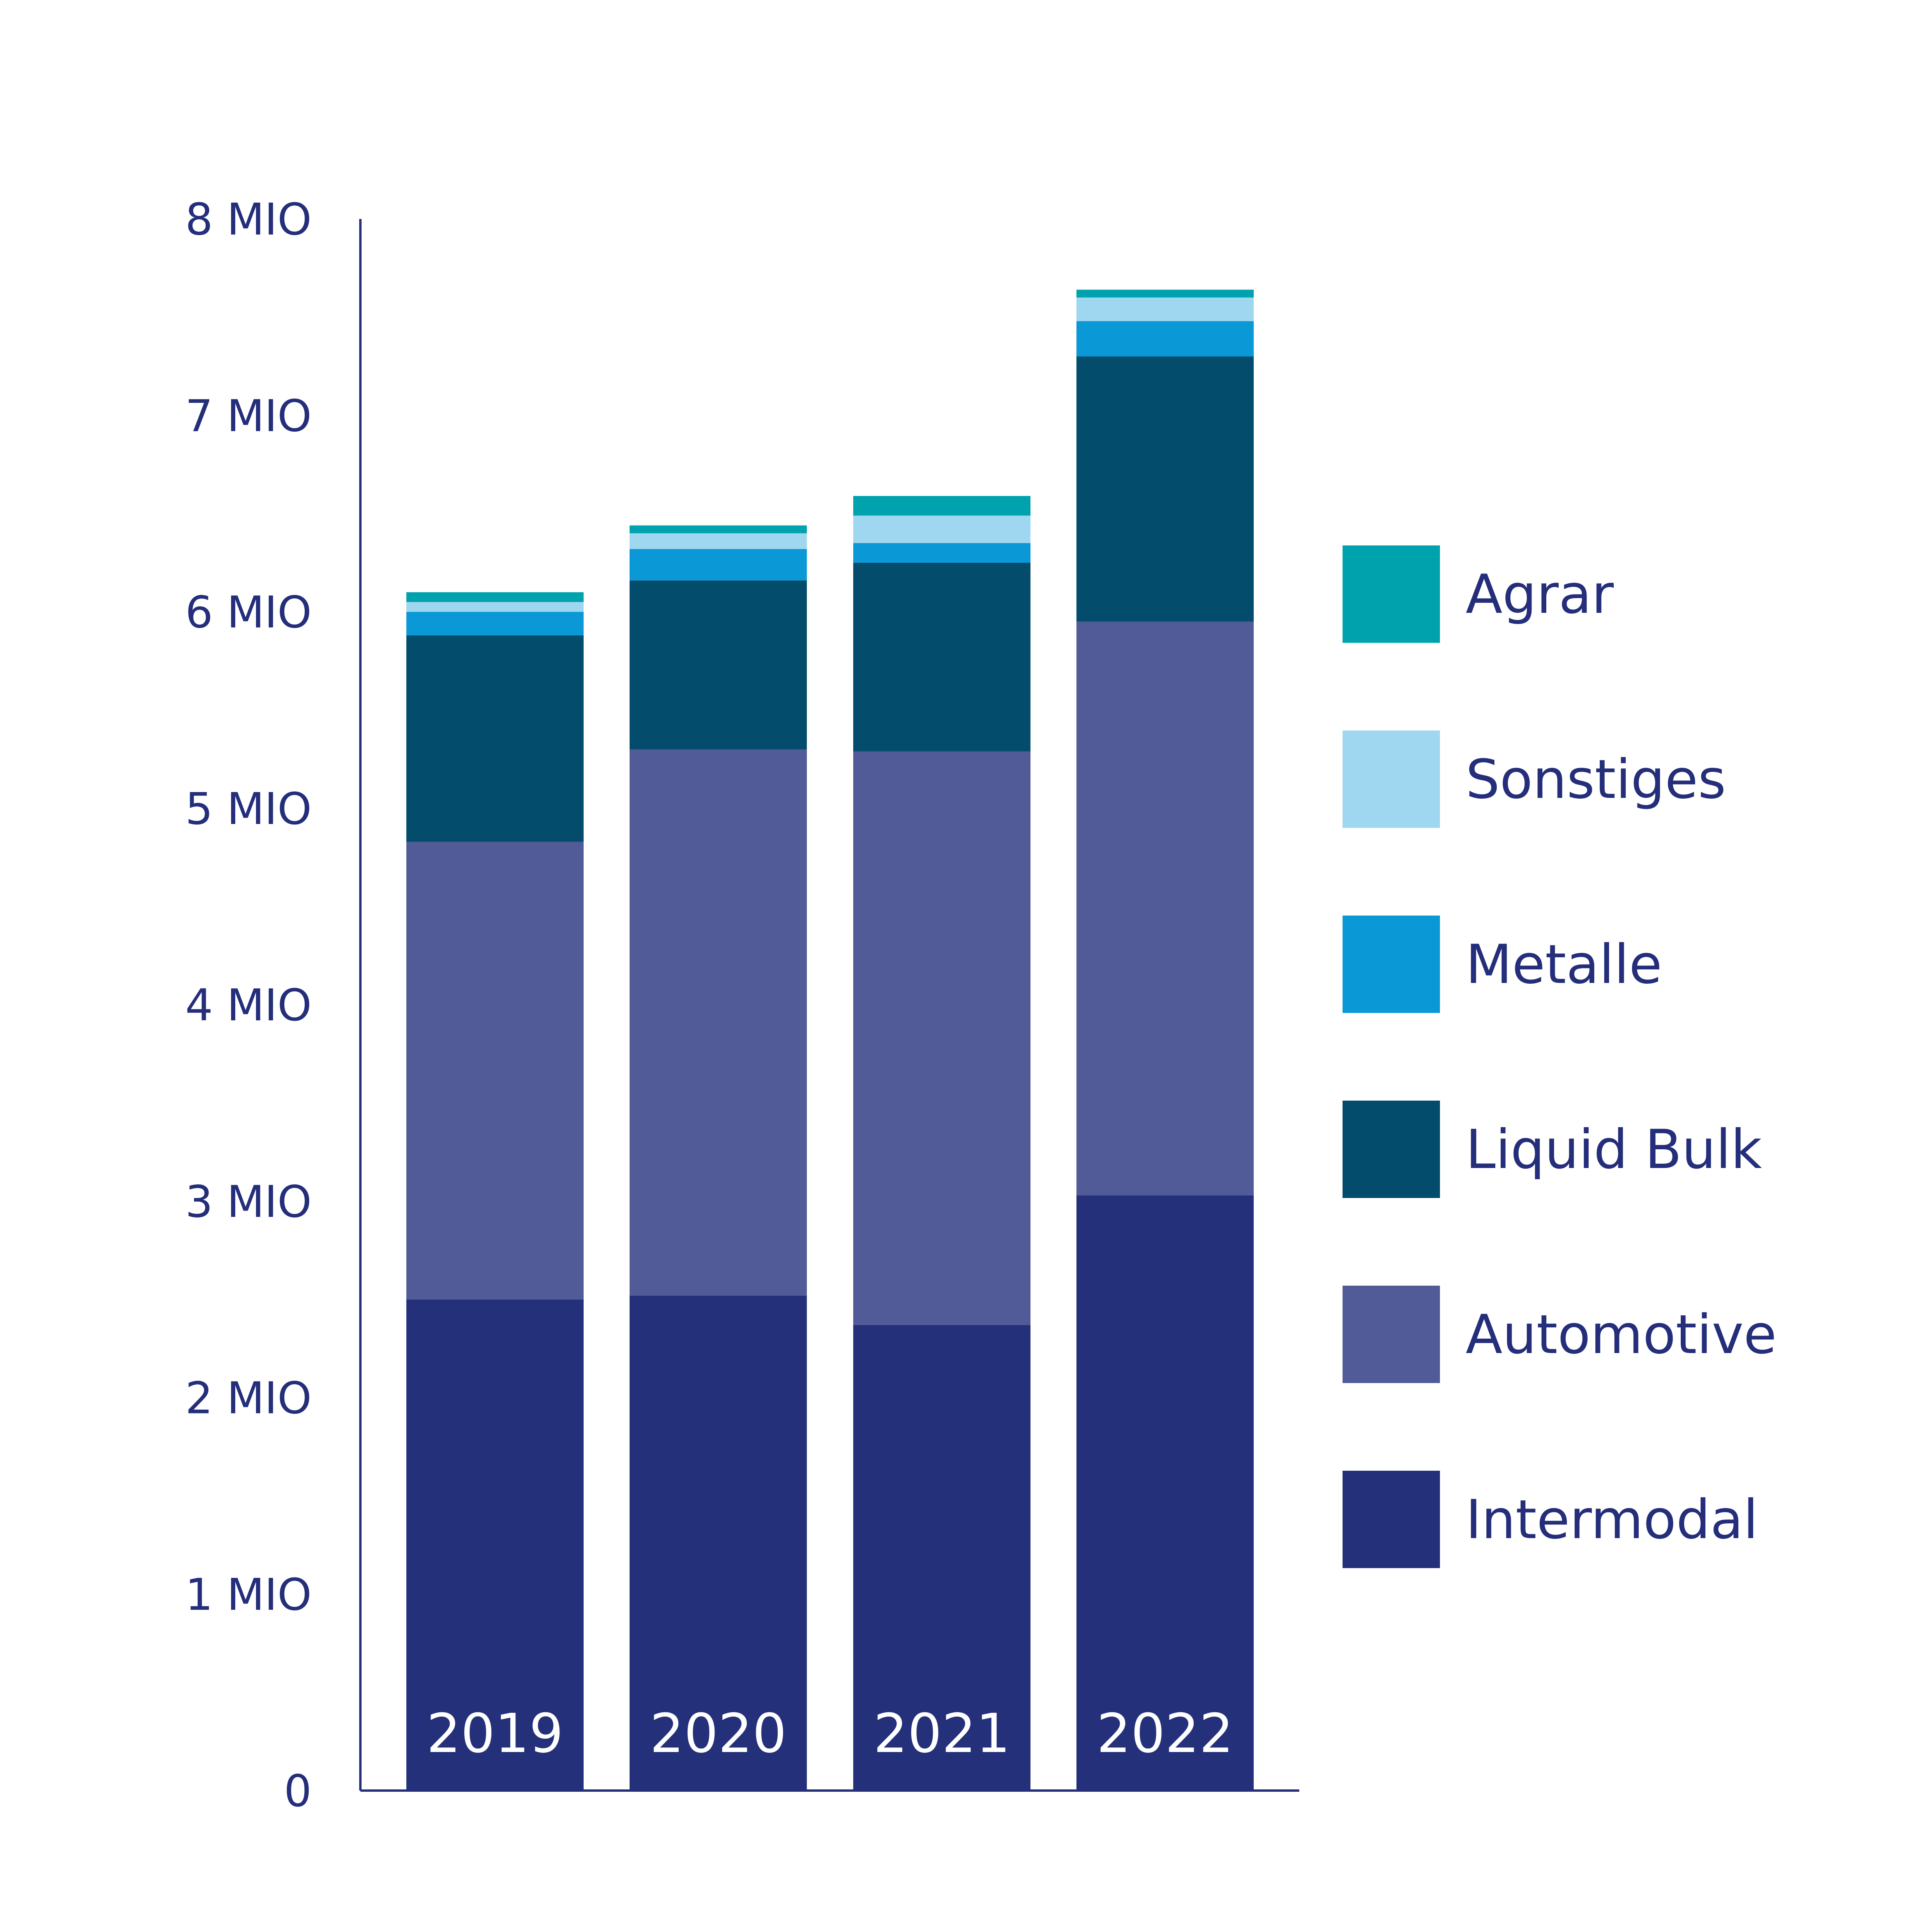 Image resolution: width=1932 pixels, height=1932 pixels. Describe the element at coordinates (941, 1558) in the screenshot. I see `bar-intermodal-2021` at that location.